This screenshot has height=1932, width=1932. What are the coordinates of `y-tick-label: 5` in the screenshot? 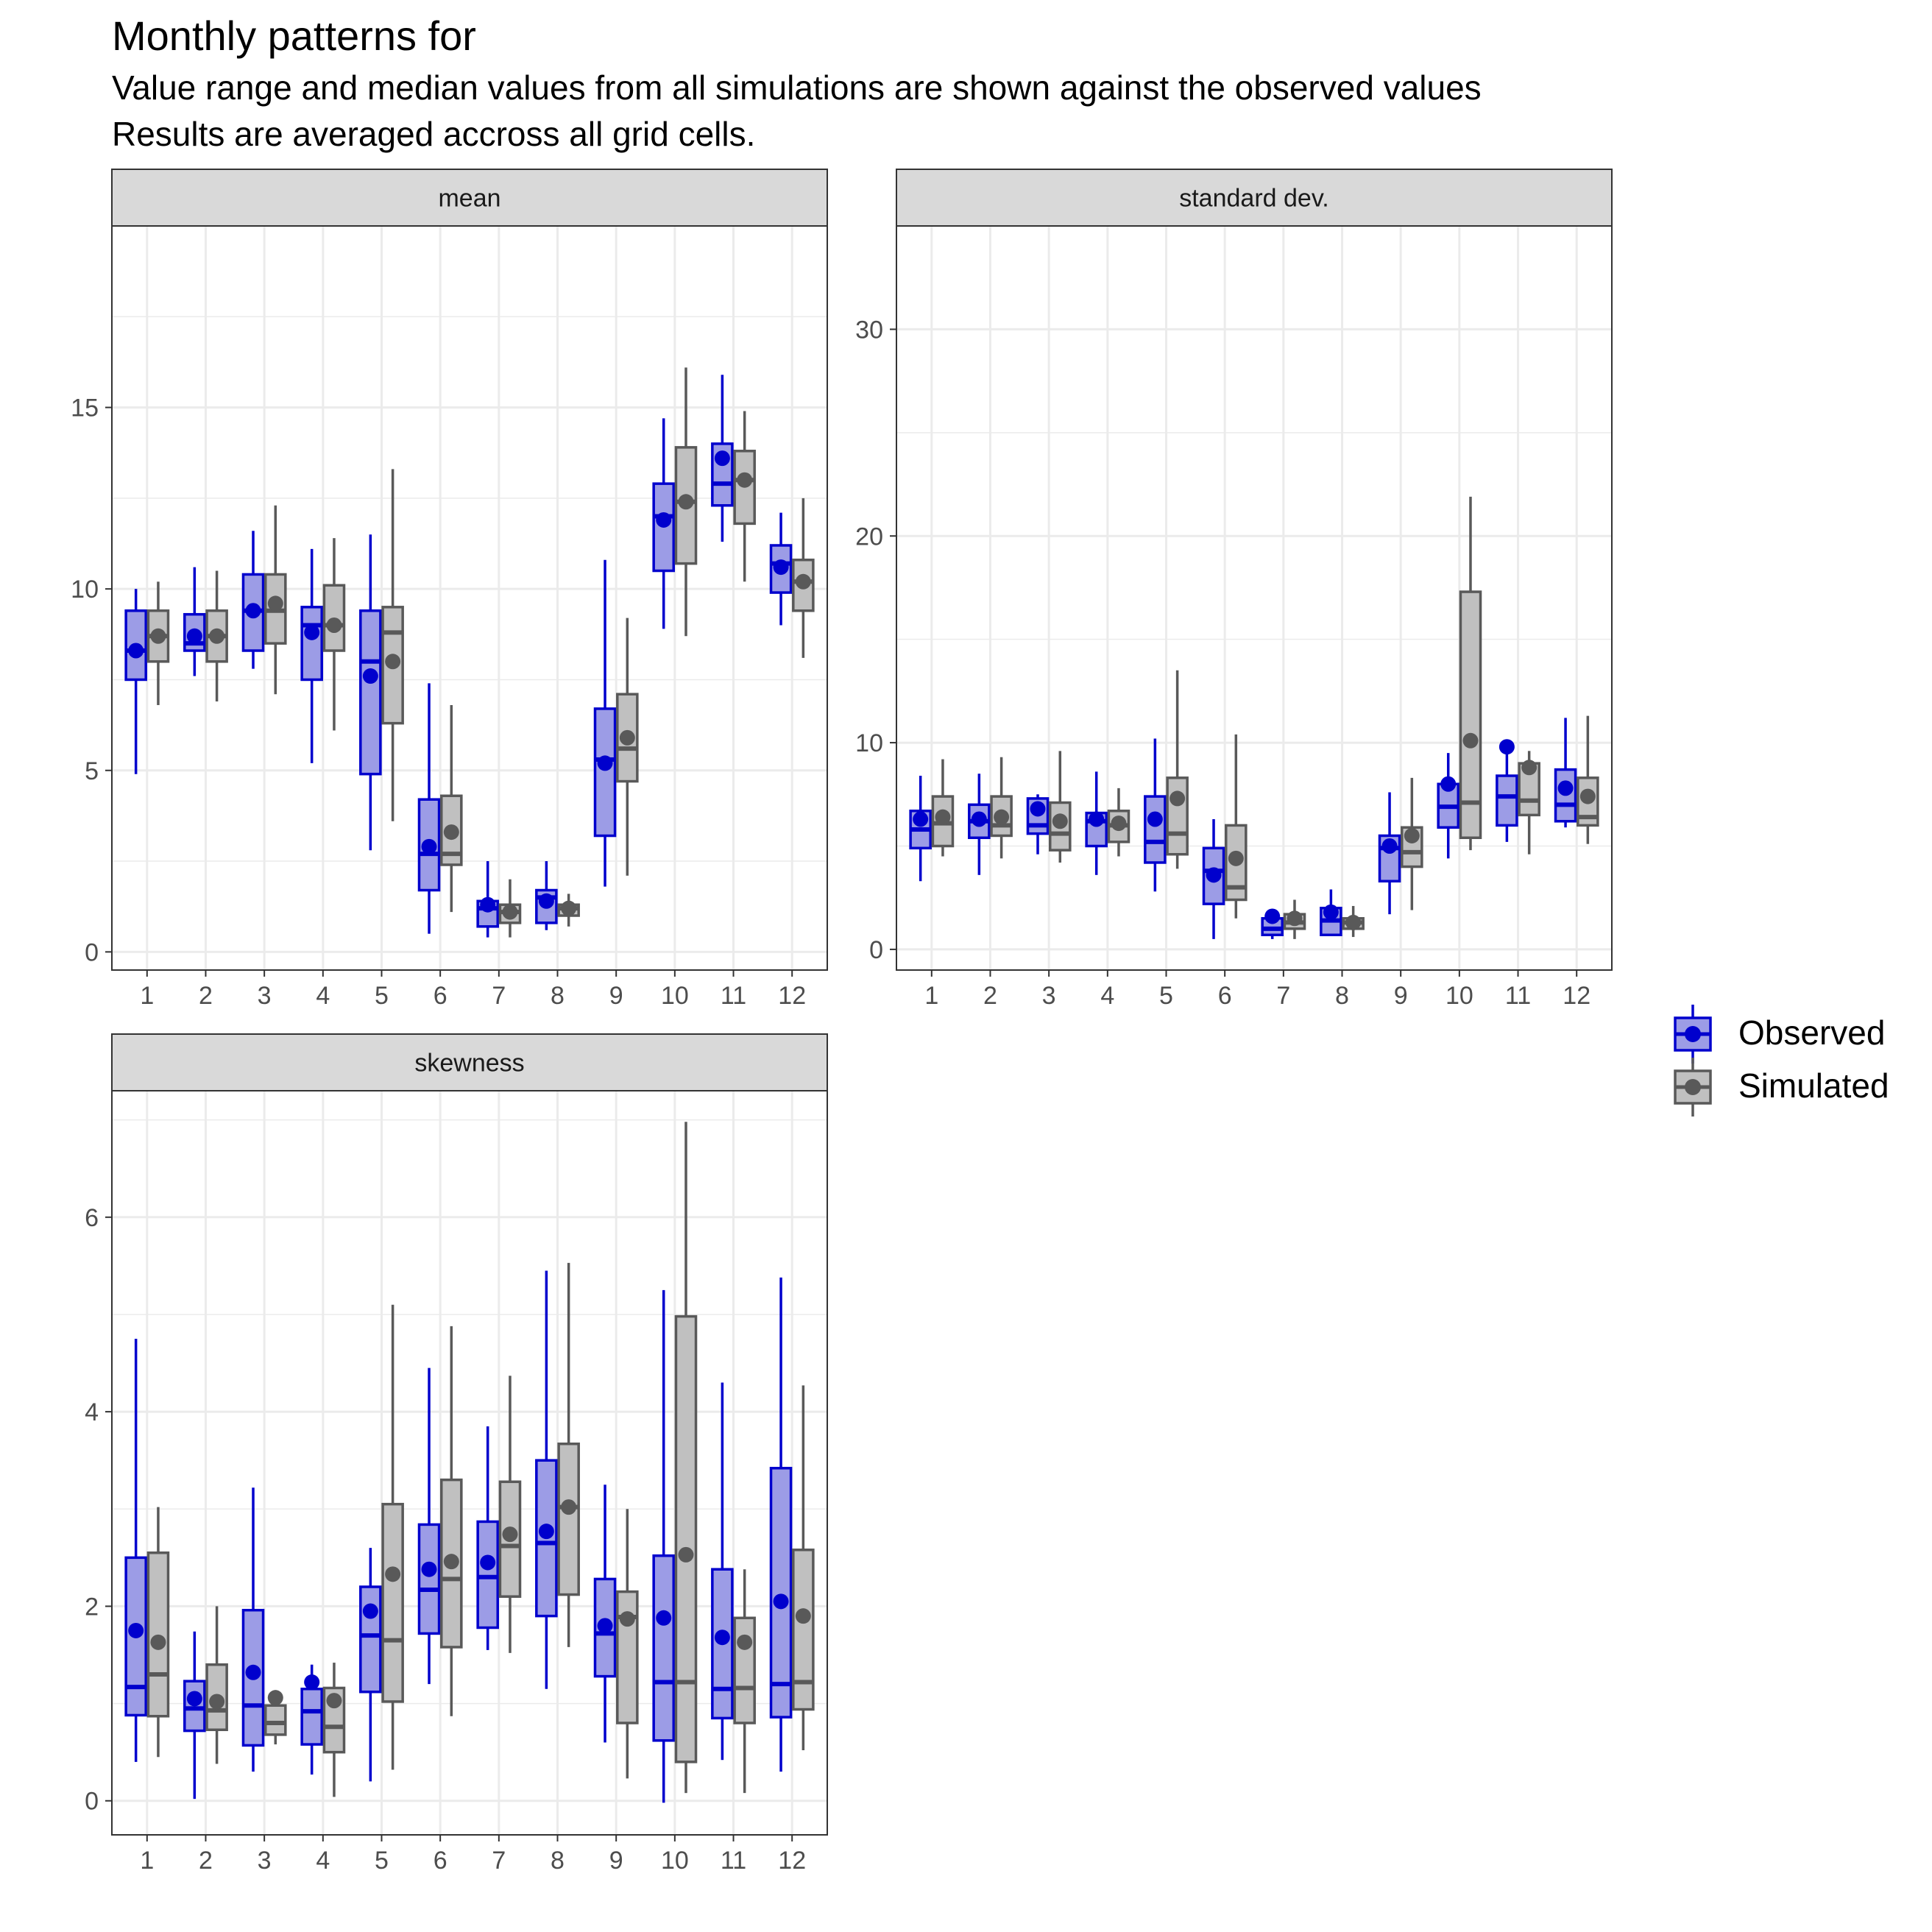 It's located at (92, 771).